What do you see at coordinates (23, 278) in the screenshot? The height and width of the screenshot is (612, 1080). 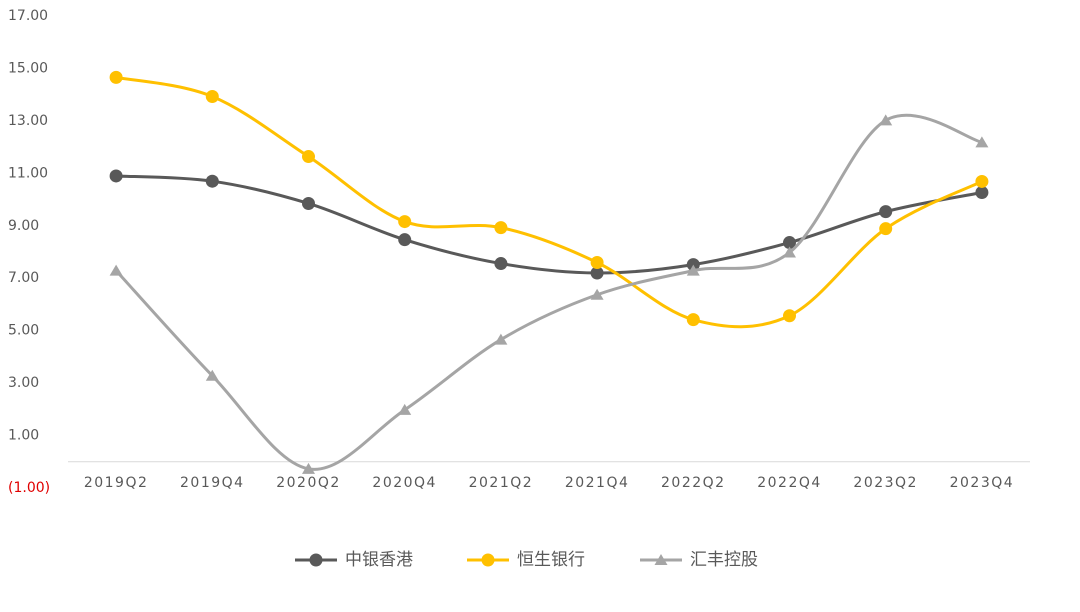 I see `y-tick-label: 7.00` at bounding box center [23, 278].